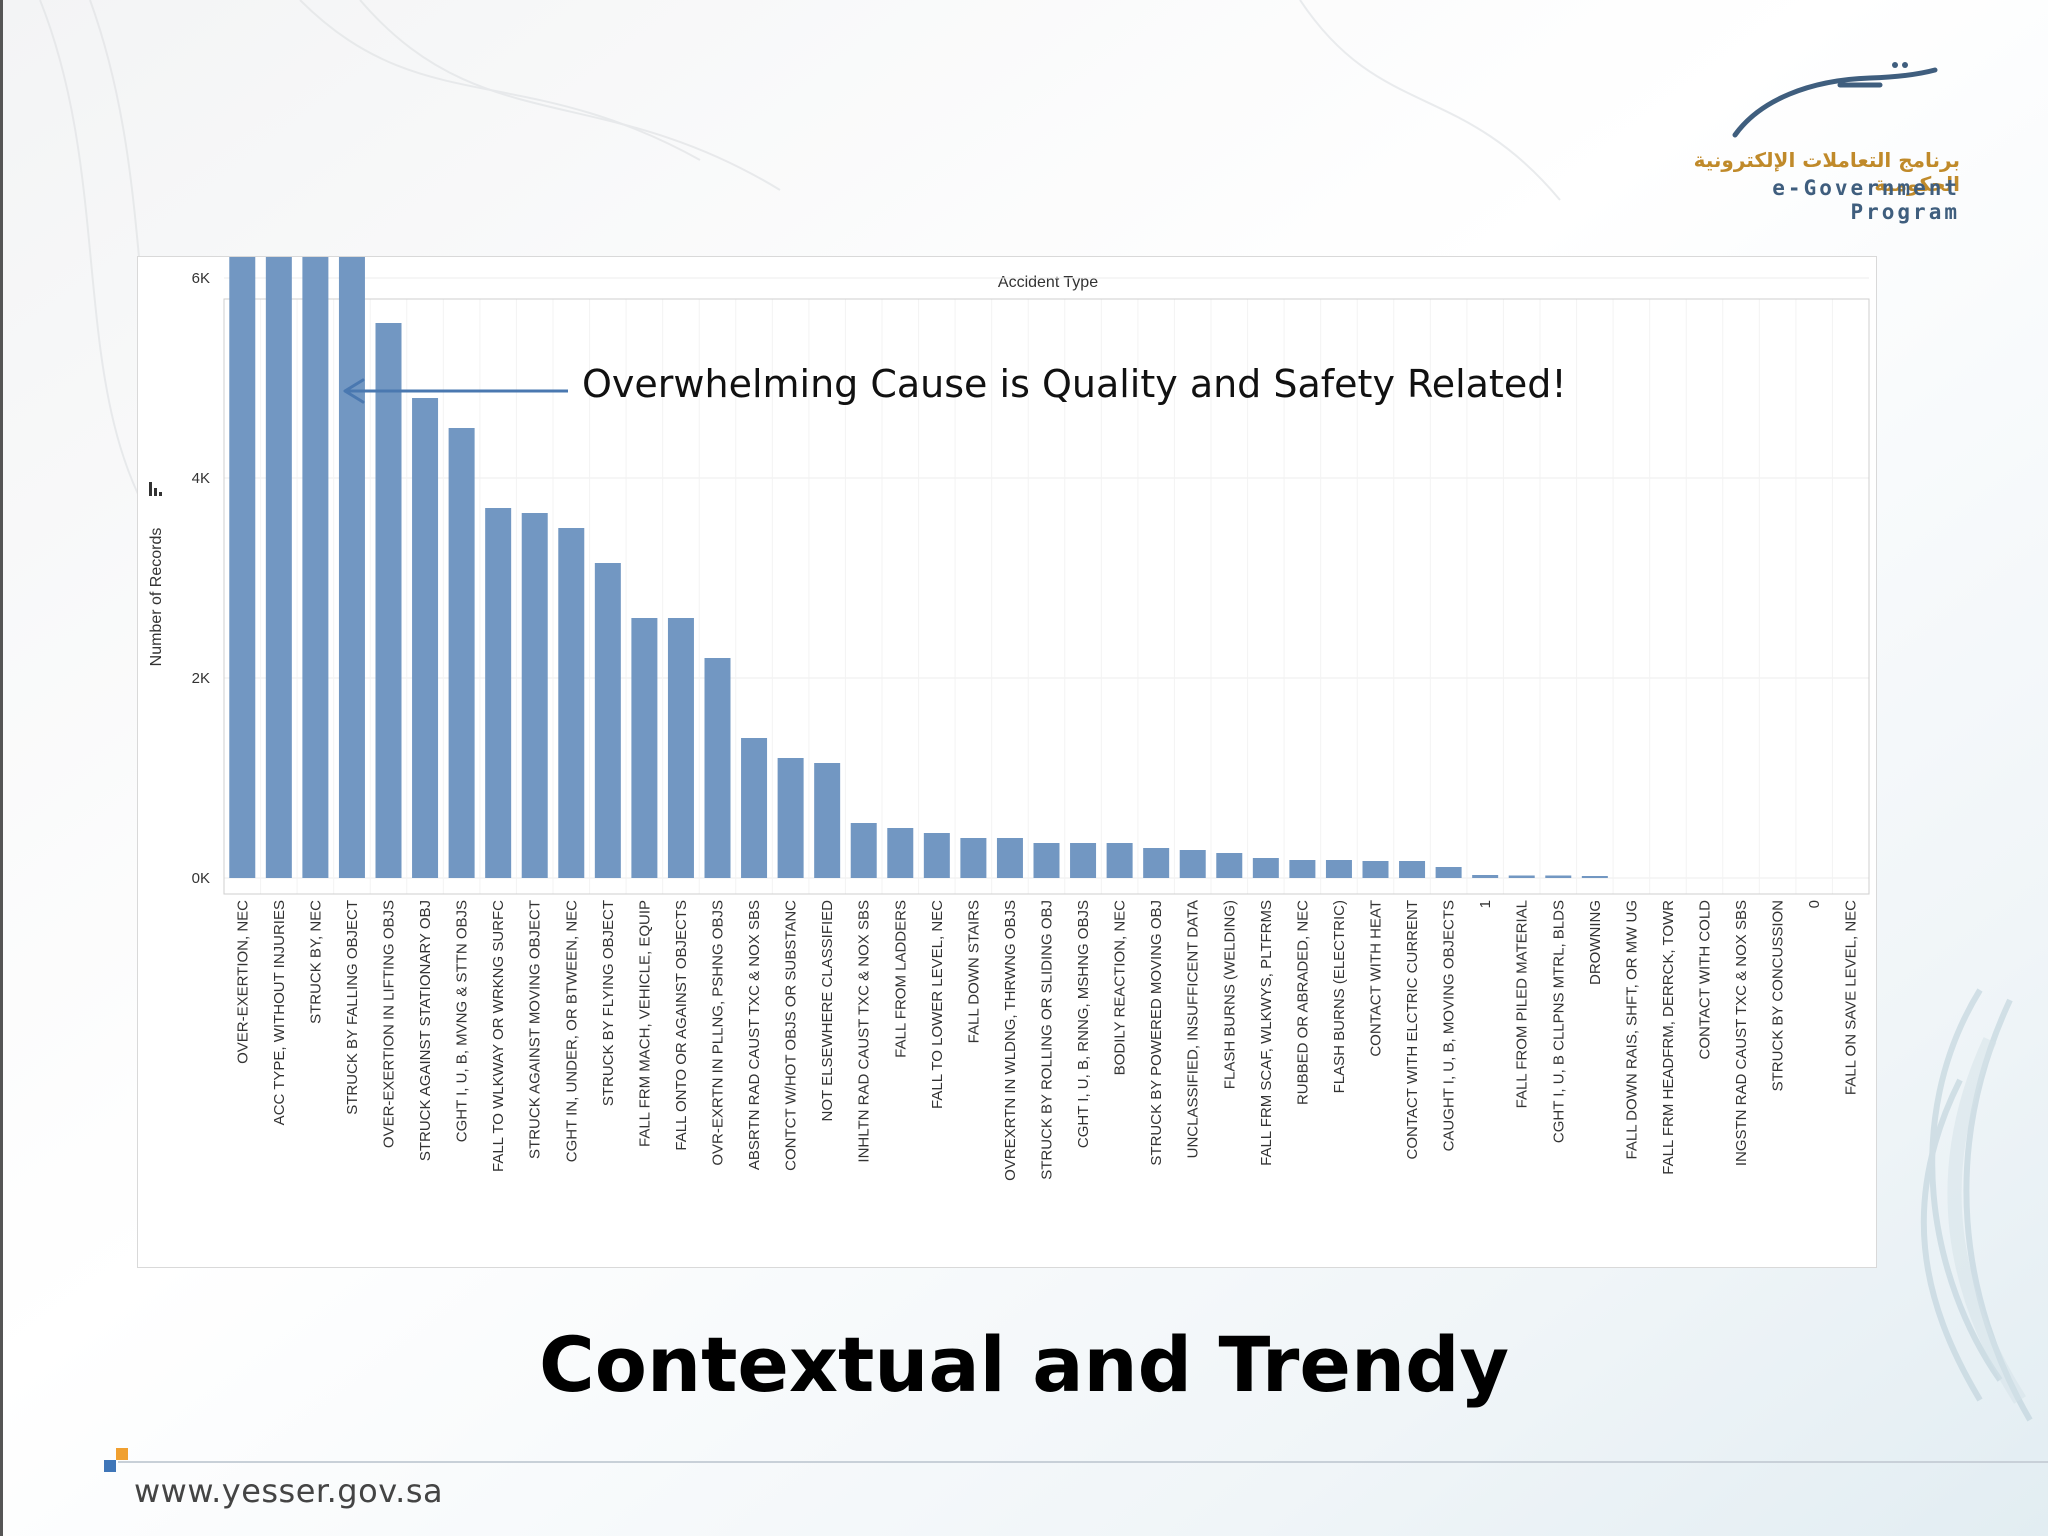 Image resolution: width=2048 pixels, height=1536 pixels. Describe the element at coordinates (1485, 904) in the screenshot. I see `x-category-label: 1` at that location.